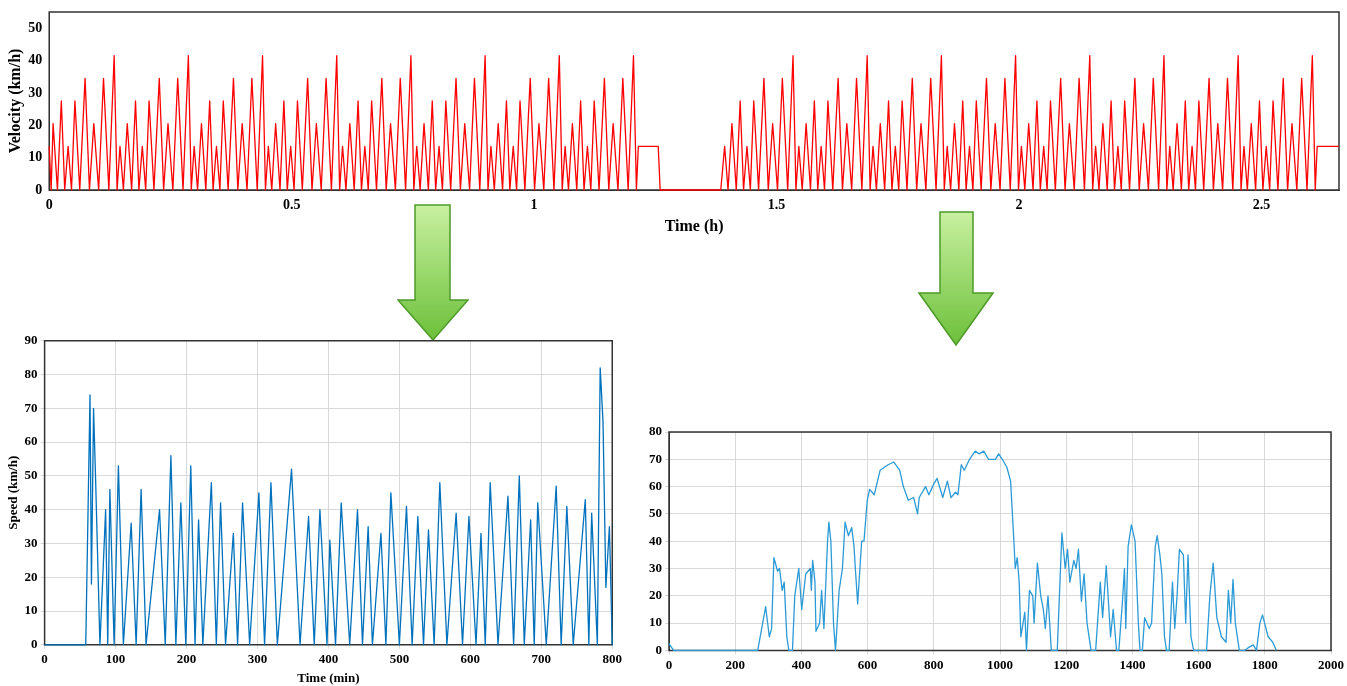 Image resolution: width=1347 pixels, height=686 pixels. What do you see at coordinates (1264, 664) in the screenshot?
I see `x-tick-label: 1800` at bounding box center [1264, 664].